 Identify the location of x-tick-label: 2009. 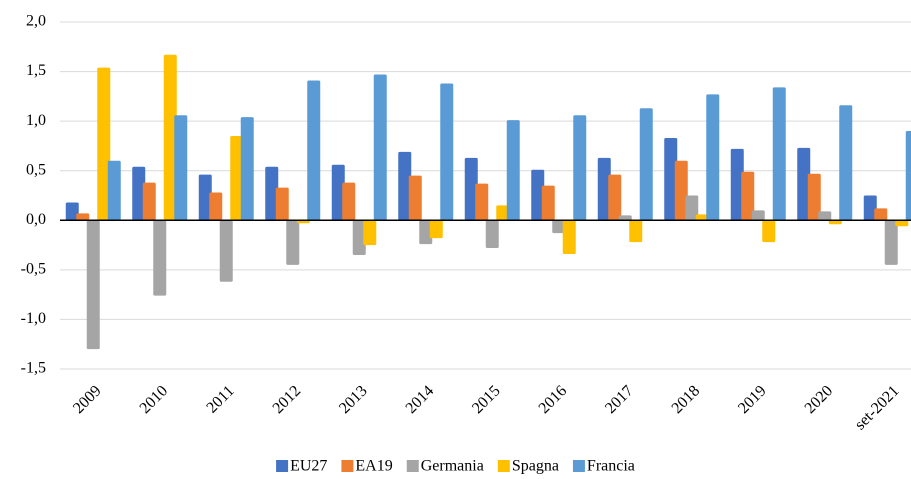
(87, 399).